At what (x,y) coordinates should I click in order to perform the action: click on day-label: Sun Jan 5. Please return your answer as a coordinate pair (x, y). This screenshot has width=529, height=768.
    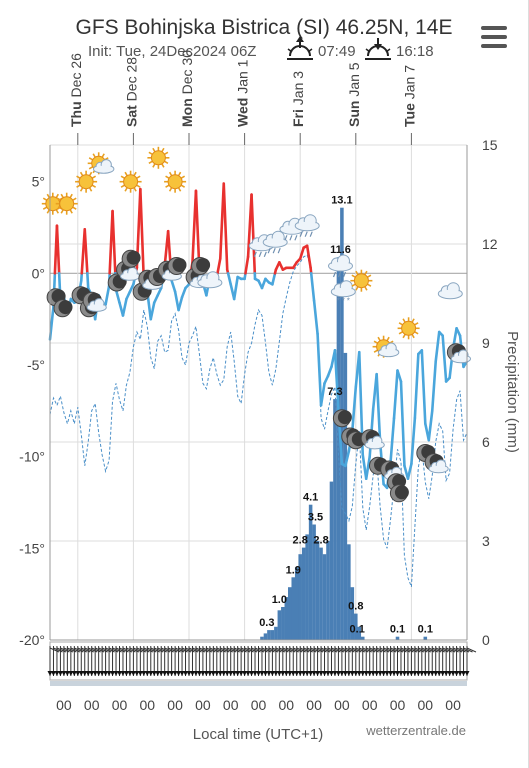
    Looking at the image, I should click on (354, 94).